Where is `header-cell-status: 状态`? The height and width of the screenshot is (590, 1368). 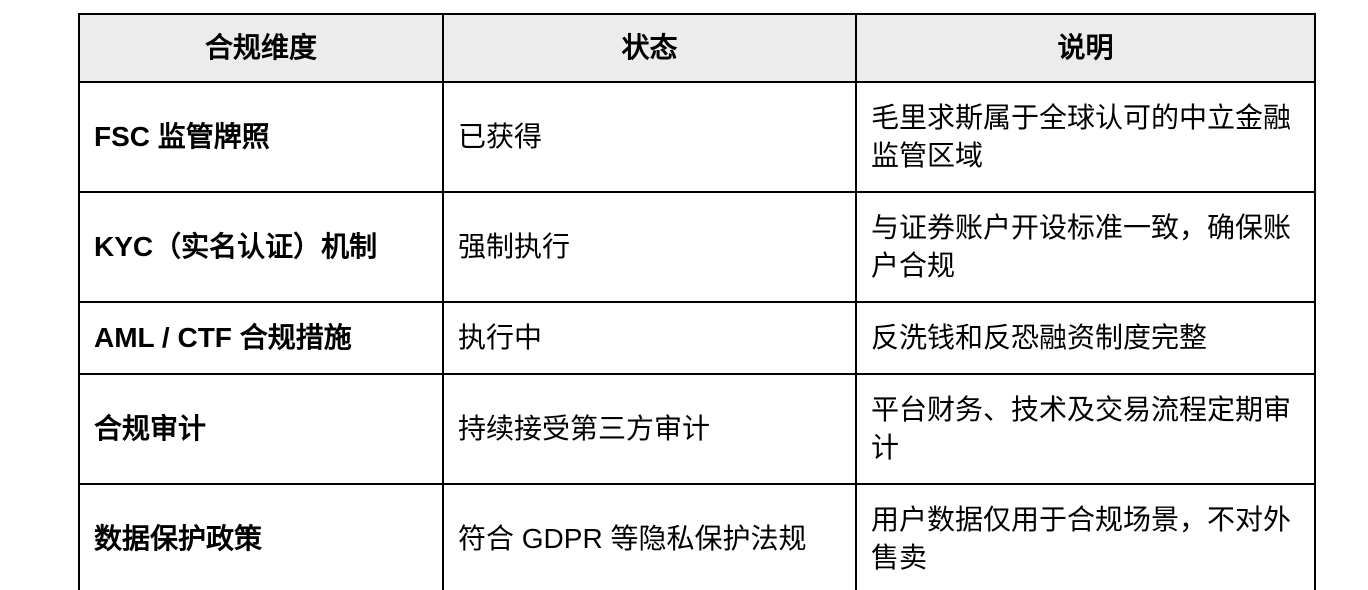 header-cell-status: 状态 is located at coordinates (649, 48).